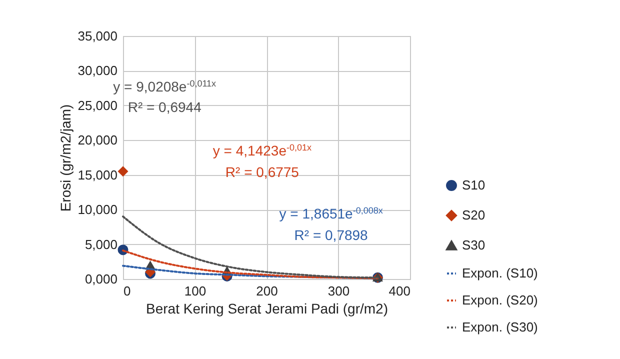 The height and width of the screenshot is (359, 620). Describe the element at coordinates (267, 291) in the screenshot. I see `x-tick-label: 200` at that location.